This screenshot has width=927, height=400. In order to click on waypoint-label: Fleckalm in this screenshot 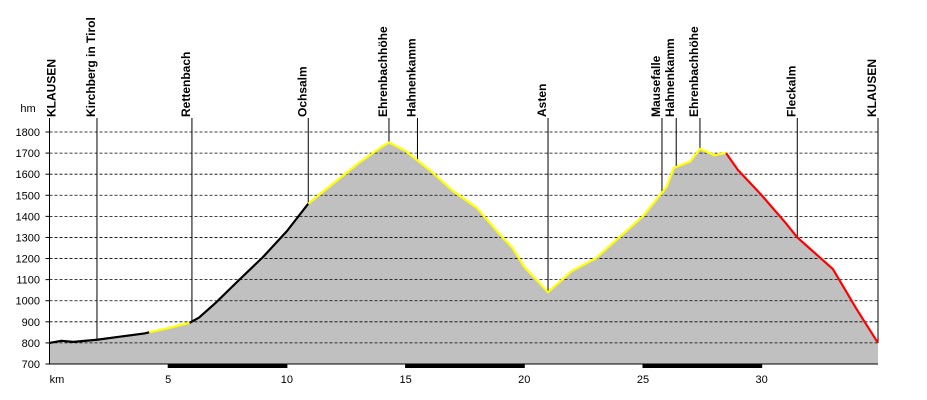, I will do `click(791, 91)`.